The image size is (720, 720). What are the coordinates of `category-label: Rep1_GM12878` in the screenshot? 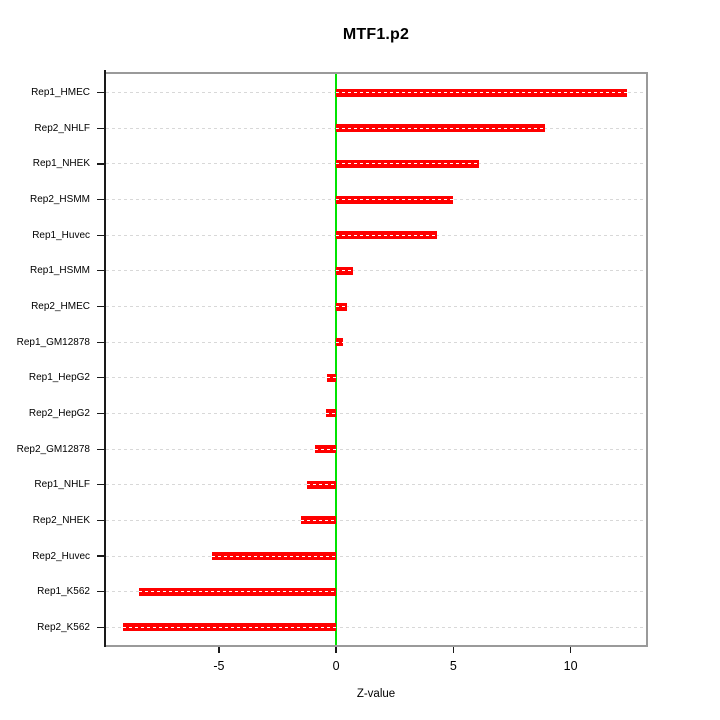 It's located at (53, 342).